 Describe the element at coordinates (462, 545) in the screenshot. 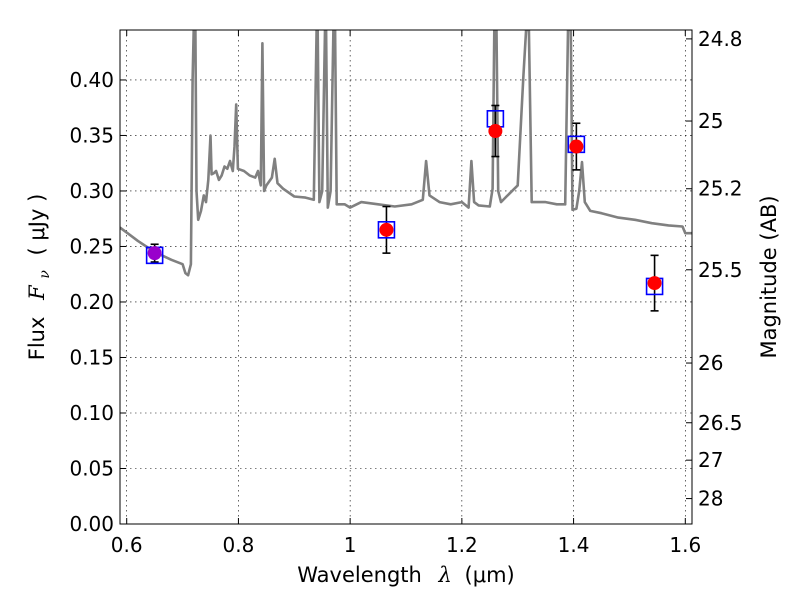

I see `x-tick-label: 1.2` at that location.